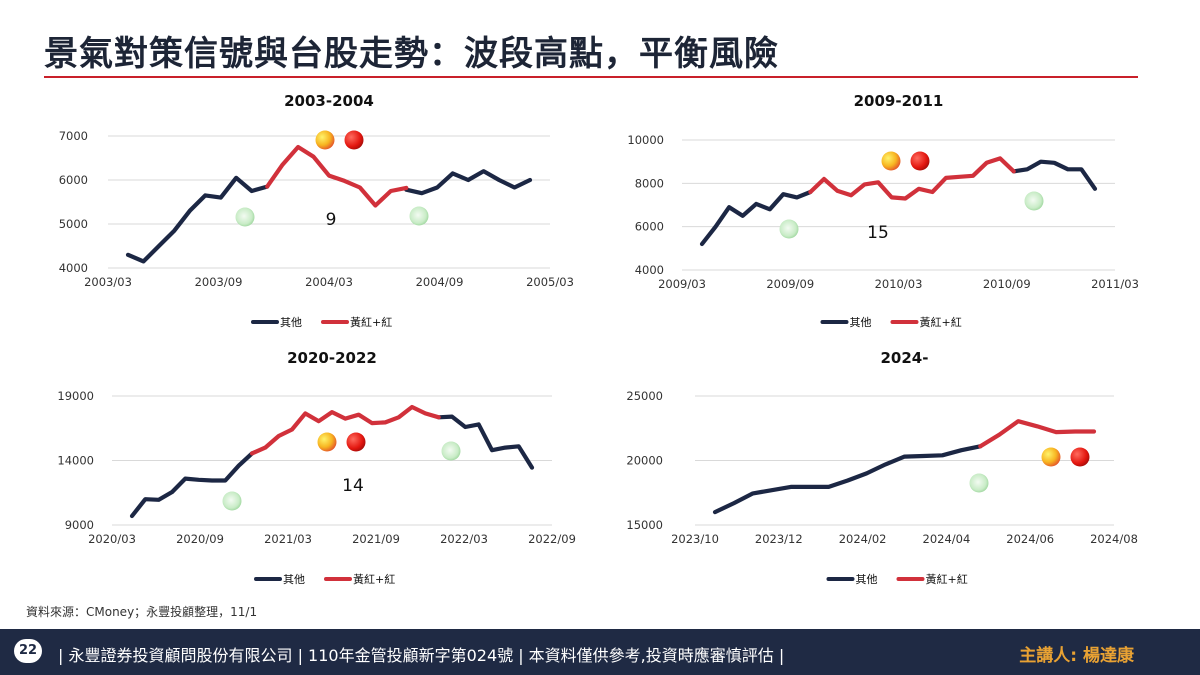 The height and width of the screenshot is (675, 1200). Describe the element at coordinates (863, 539) in the screenshot. I see `x-tick-label: 2024/02` at that location.